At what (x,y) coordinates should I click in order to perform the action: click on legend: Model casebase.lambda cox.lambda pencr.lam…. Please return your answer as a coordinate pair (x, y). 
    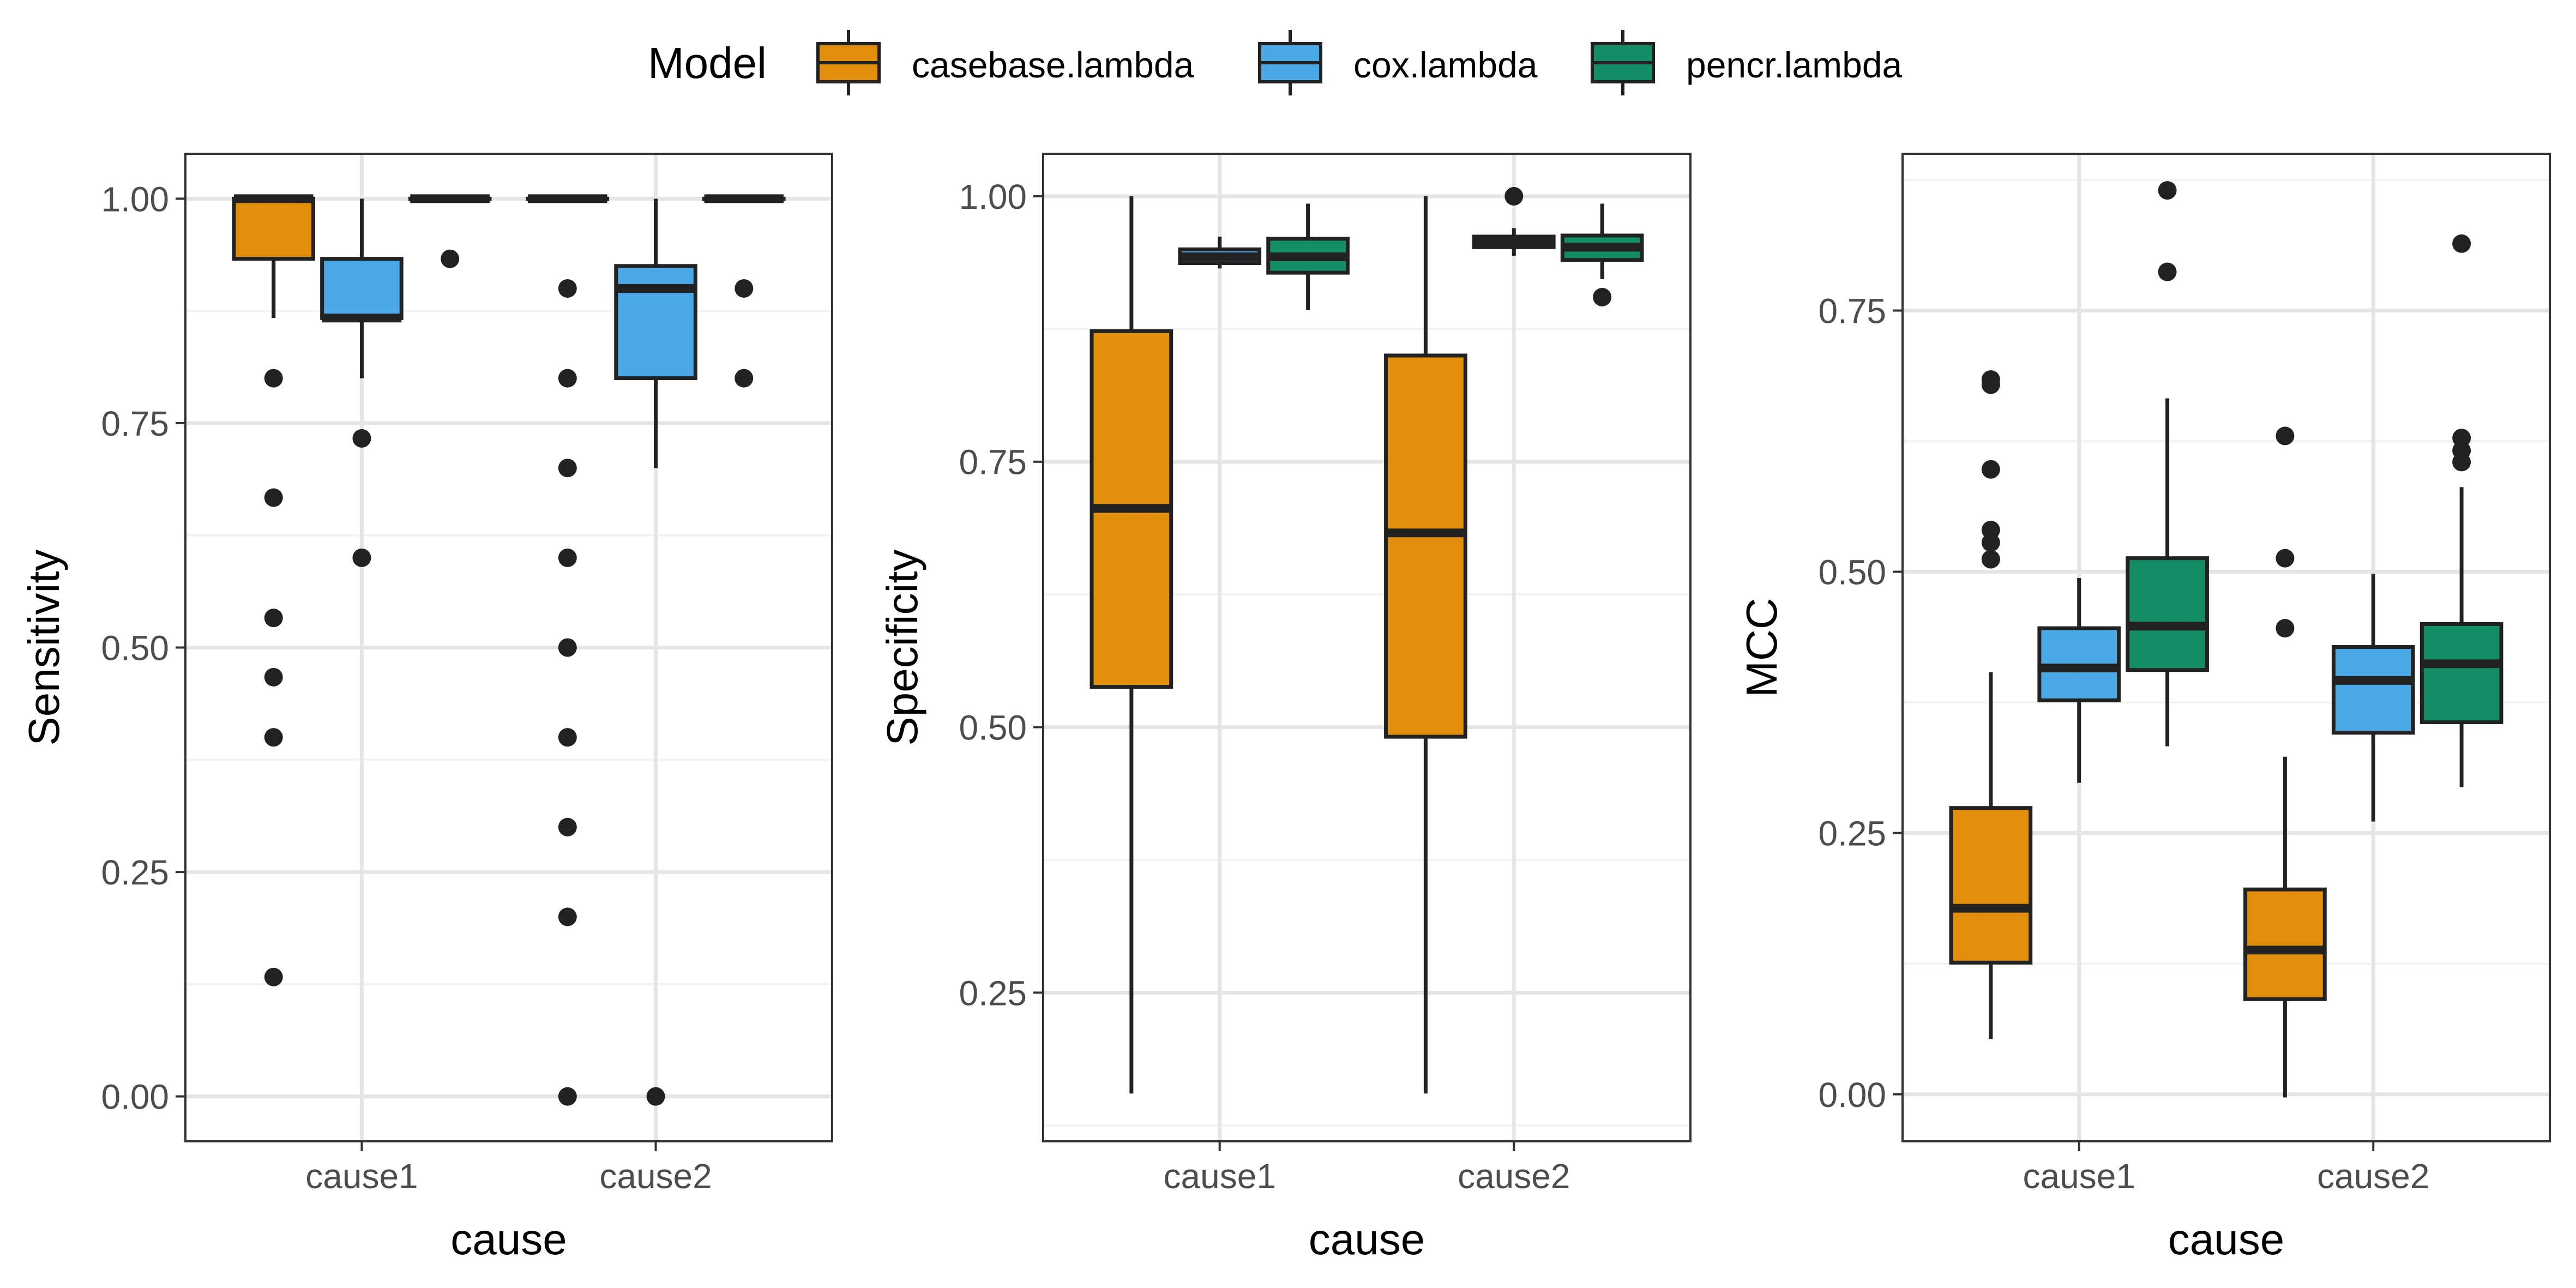
    Looking at the image, I should click on (1275, 62).